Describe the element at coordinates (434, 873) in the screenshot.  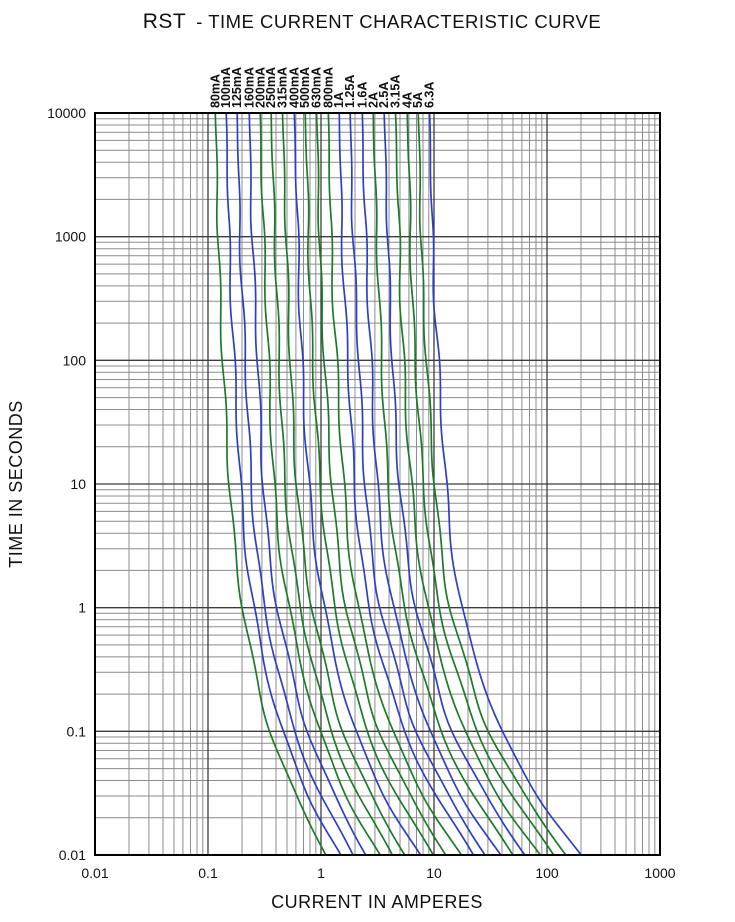
I see `x-tick-label: 10` at that location.